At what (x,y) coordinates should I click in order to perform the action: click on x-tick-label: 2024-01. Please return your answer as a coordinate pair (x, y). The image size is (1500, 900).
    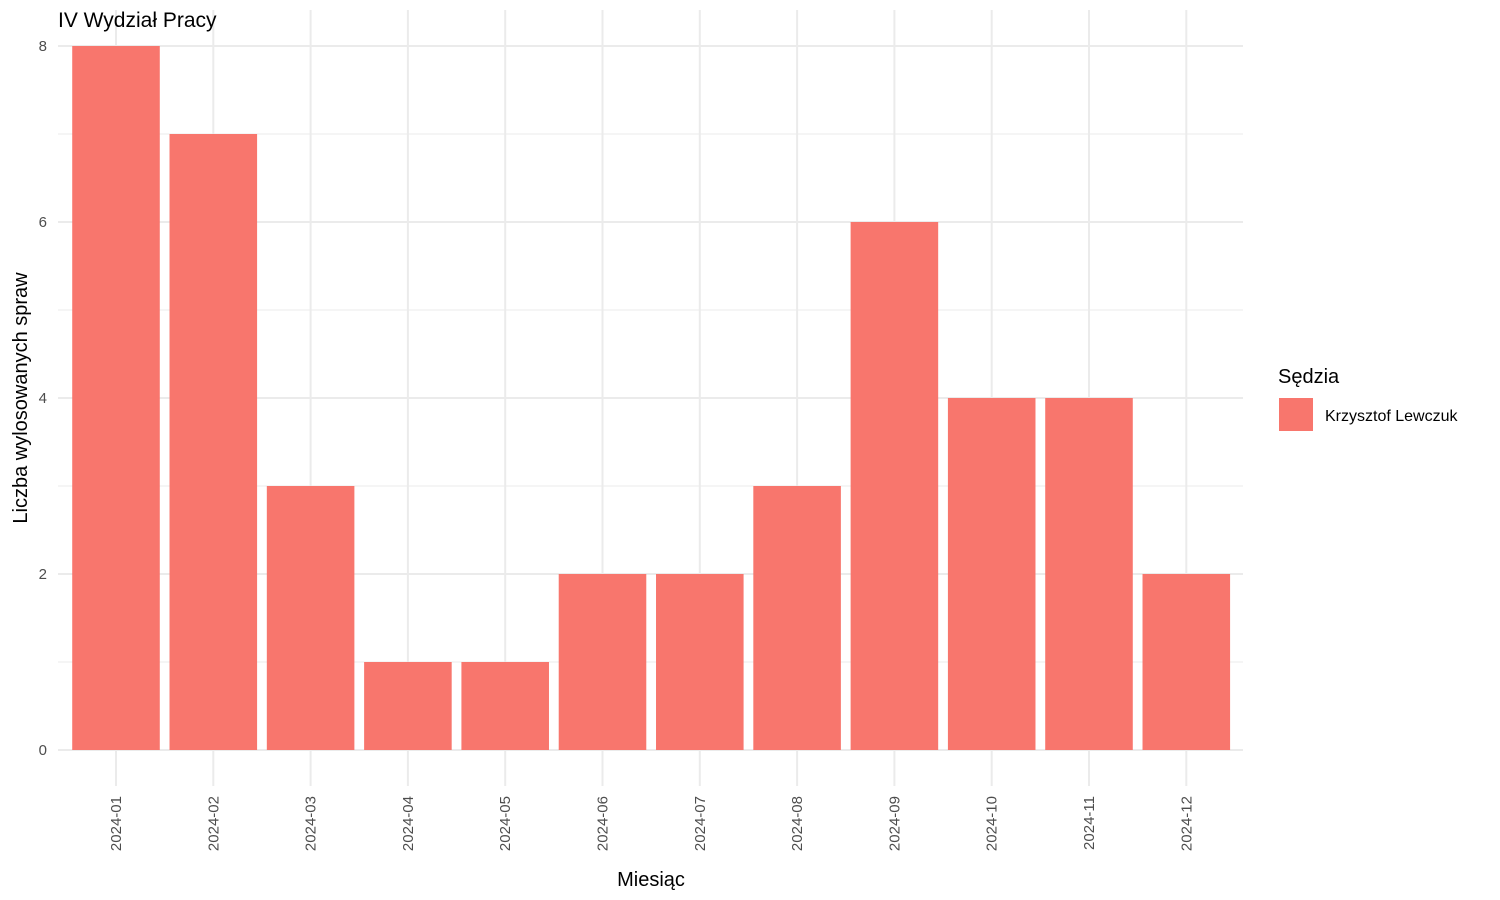
    Looking at the image, I should click on (116, 823).